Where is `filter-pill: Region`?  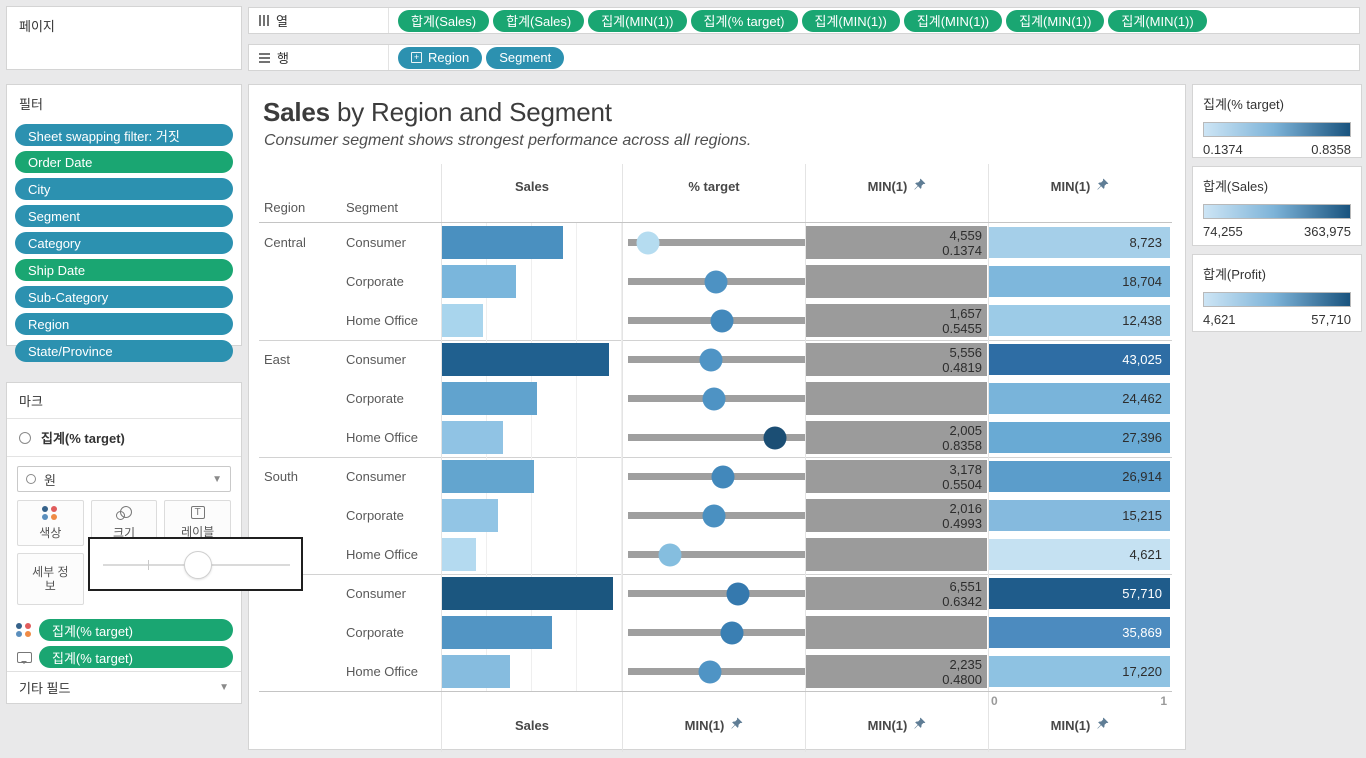
filter-pill: Region is located at coordinates (124, 324).